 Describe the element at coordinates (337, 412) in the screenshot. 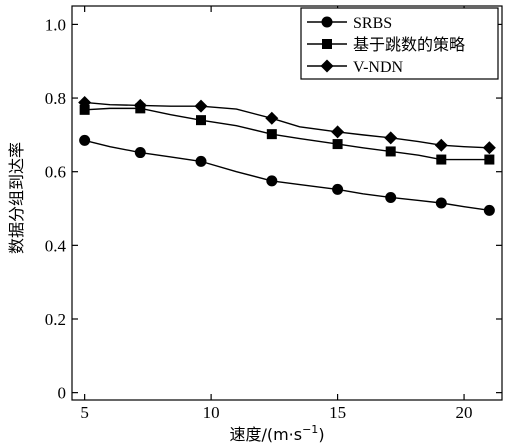

I see `x-tick-label: 15` at that location.